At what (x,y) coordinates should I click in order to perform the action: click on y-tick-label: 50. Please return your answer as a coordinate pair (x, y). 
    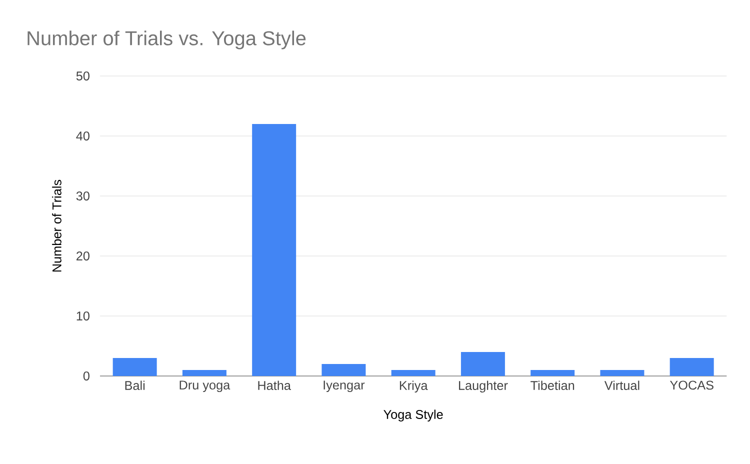
    Looking at the image, I should click on (83, 76).